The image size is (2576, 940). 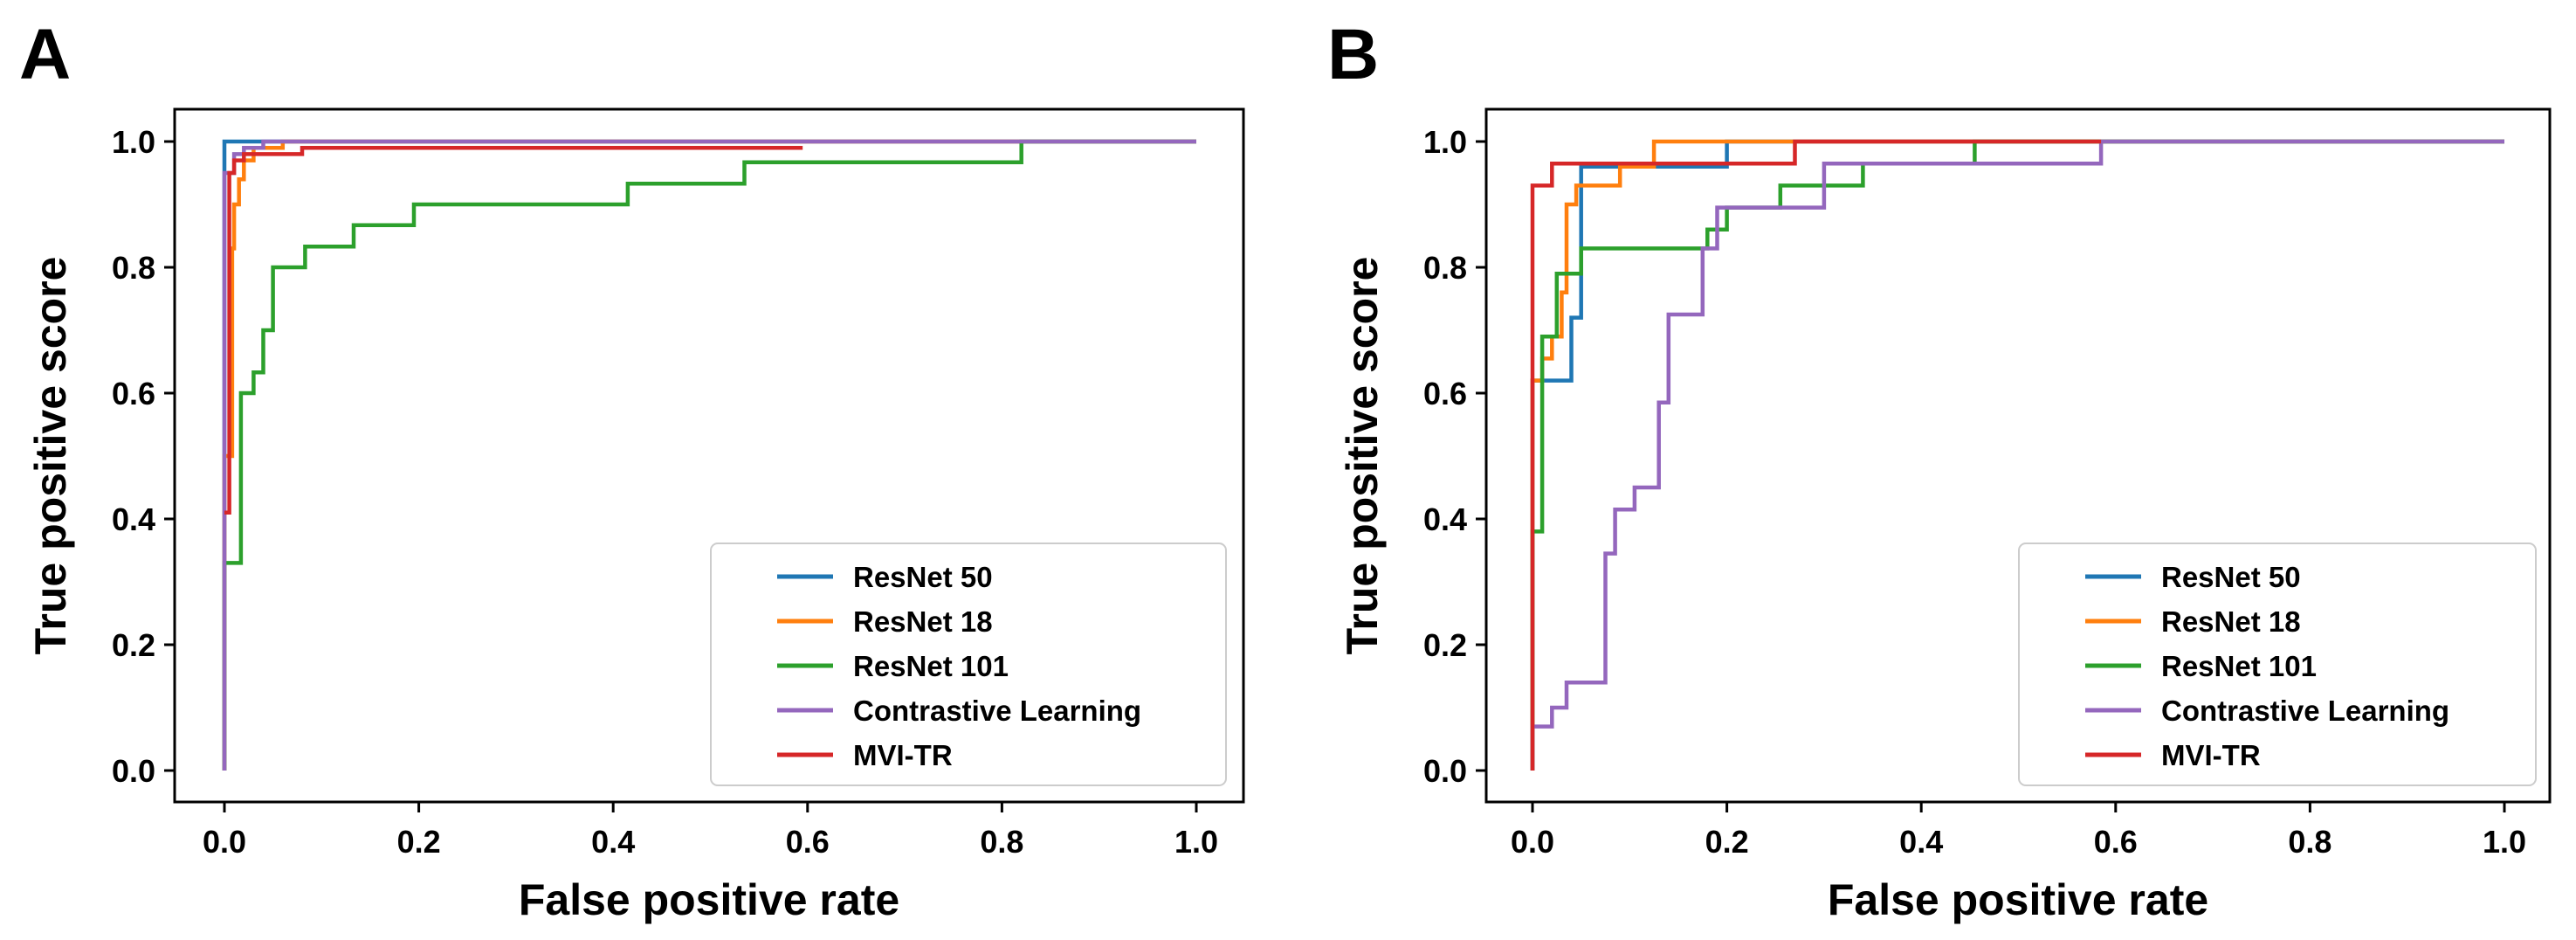 What do you see at coordinates (45, 54) in the screenshot?
I see `panel-label: A` at bounding box center [45, 54].